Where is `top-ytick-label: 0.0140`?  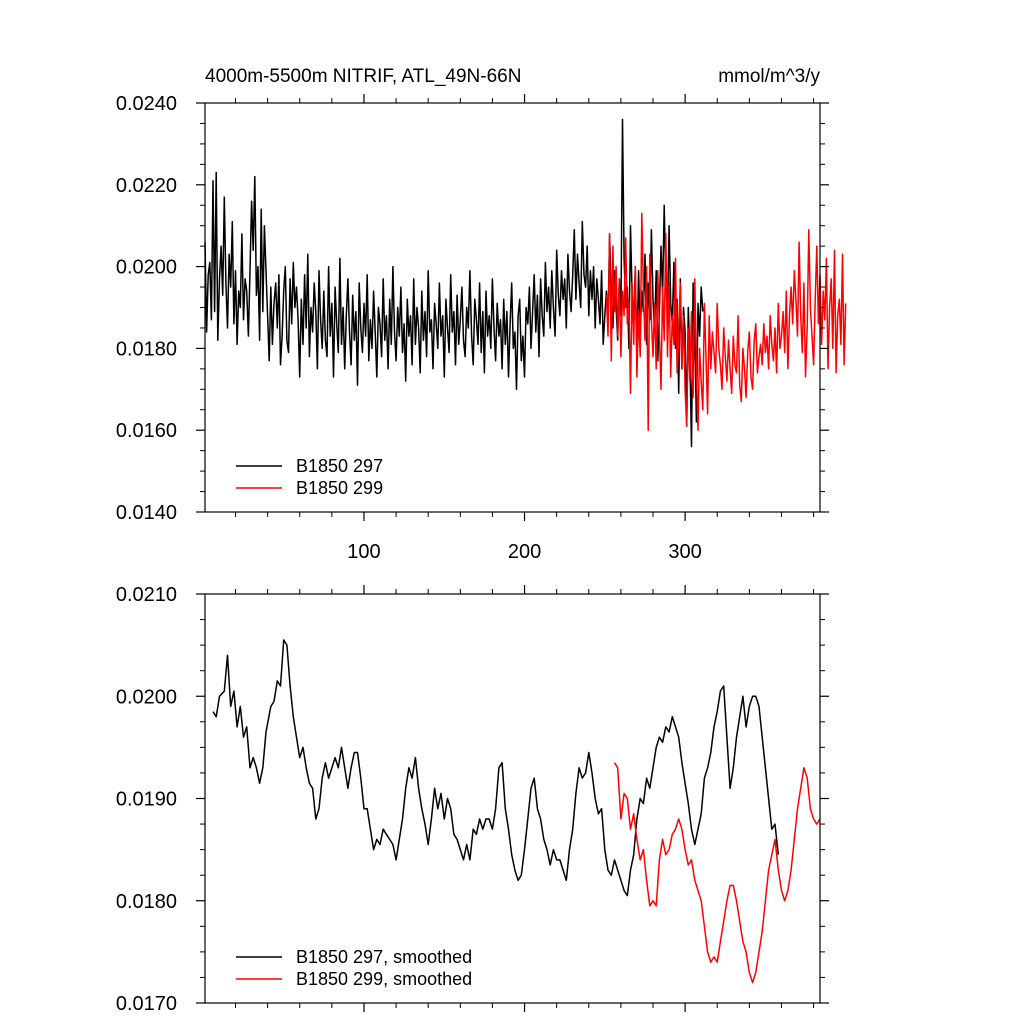
top-ytick-label: 0.0140 is located at coordinates (146, 513).